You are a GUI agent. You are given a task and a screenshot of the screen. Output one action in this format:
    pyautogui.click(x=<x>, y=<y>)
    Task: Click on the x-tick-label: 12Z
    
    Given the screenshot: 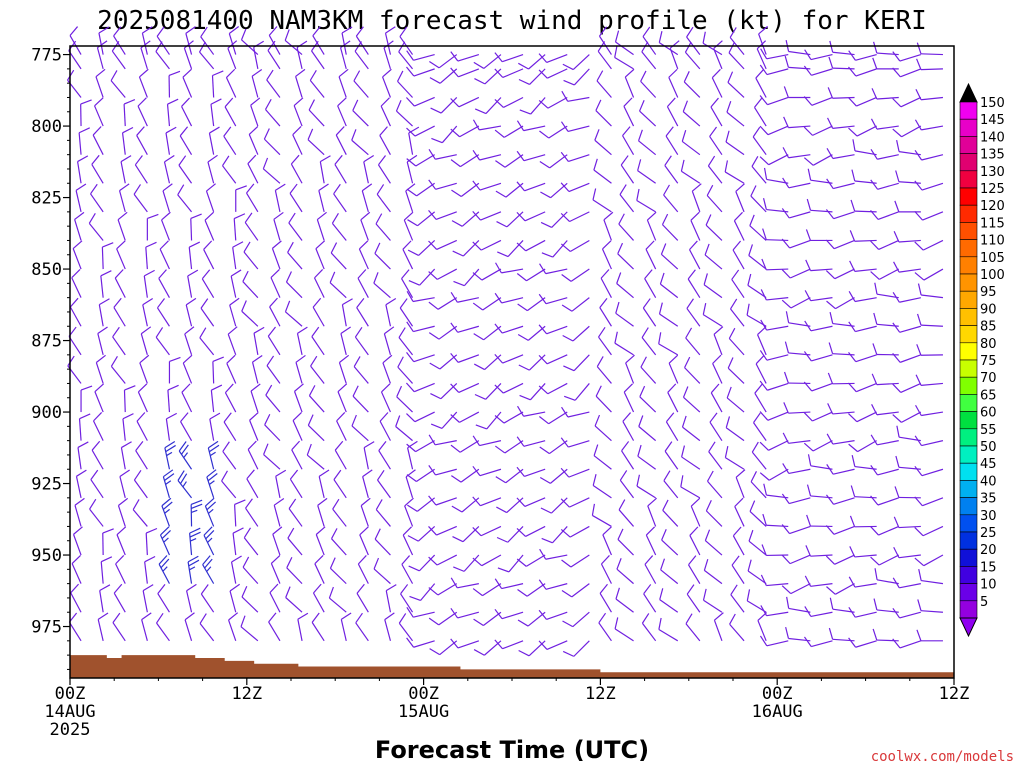 What is the action you would take?
    pyautogui.click(x=600, y=694)
    